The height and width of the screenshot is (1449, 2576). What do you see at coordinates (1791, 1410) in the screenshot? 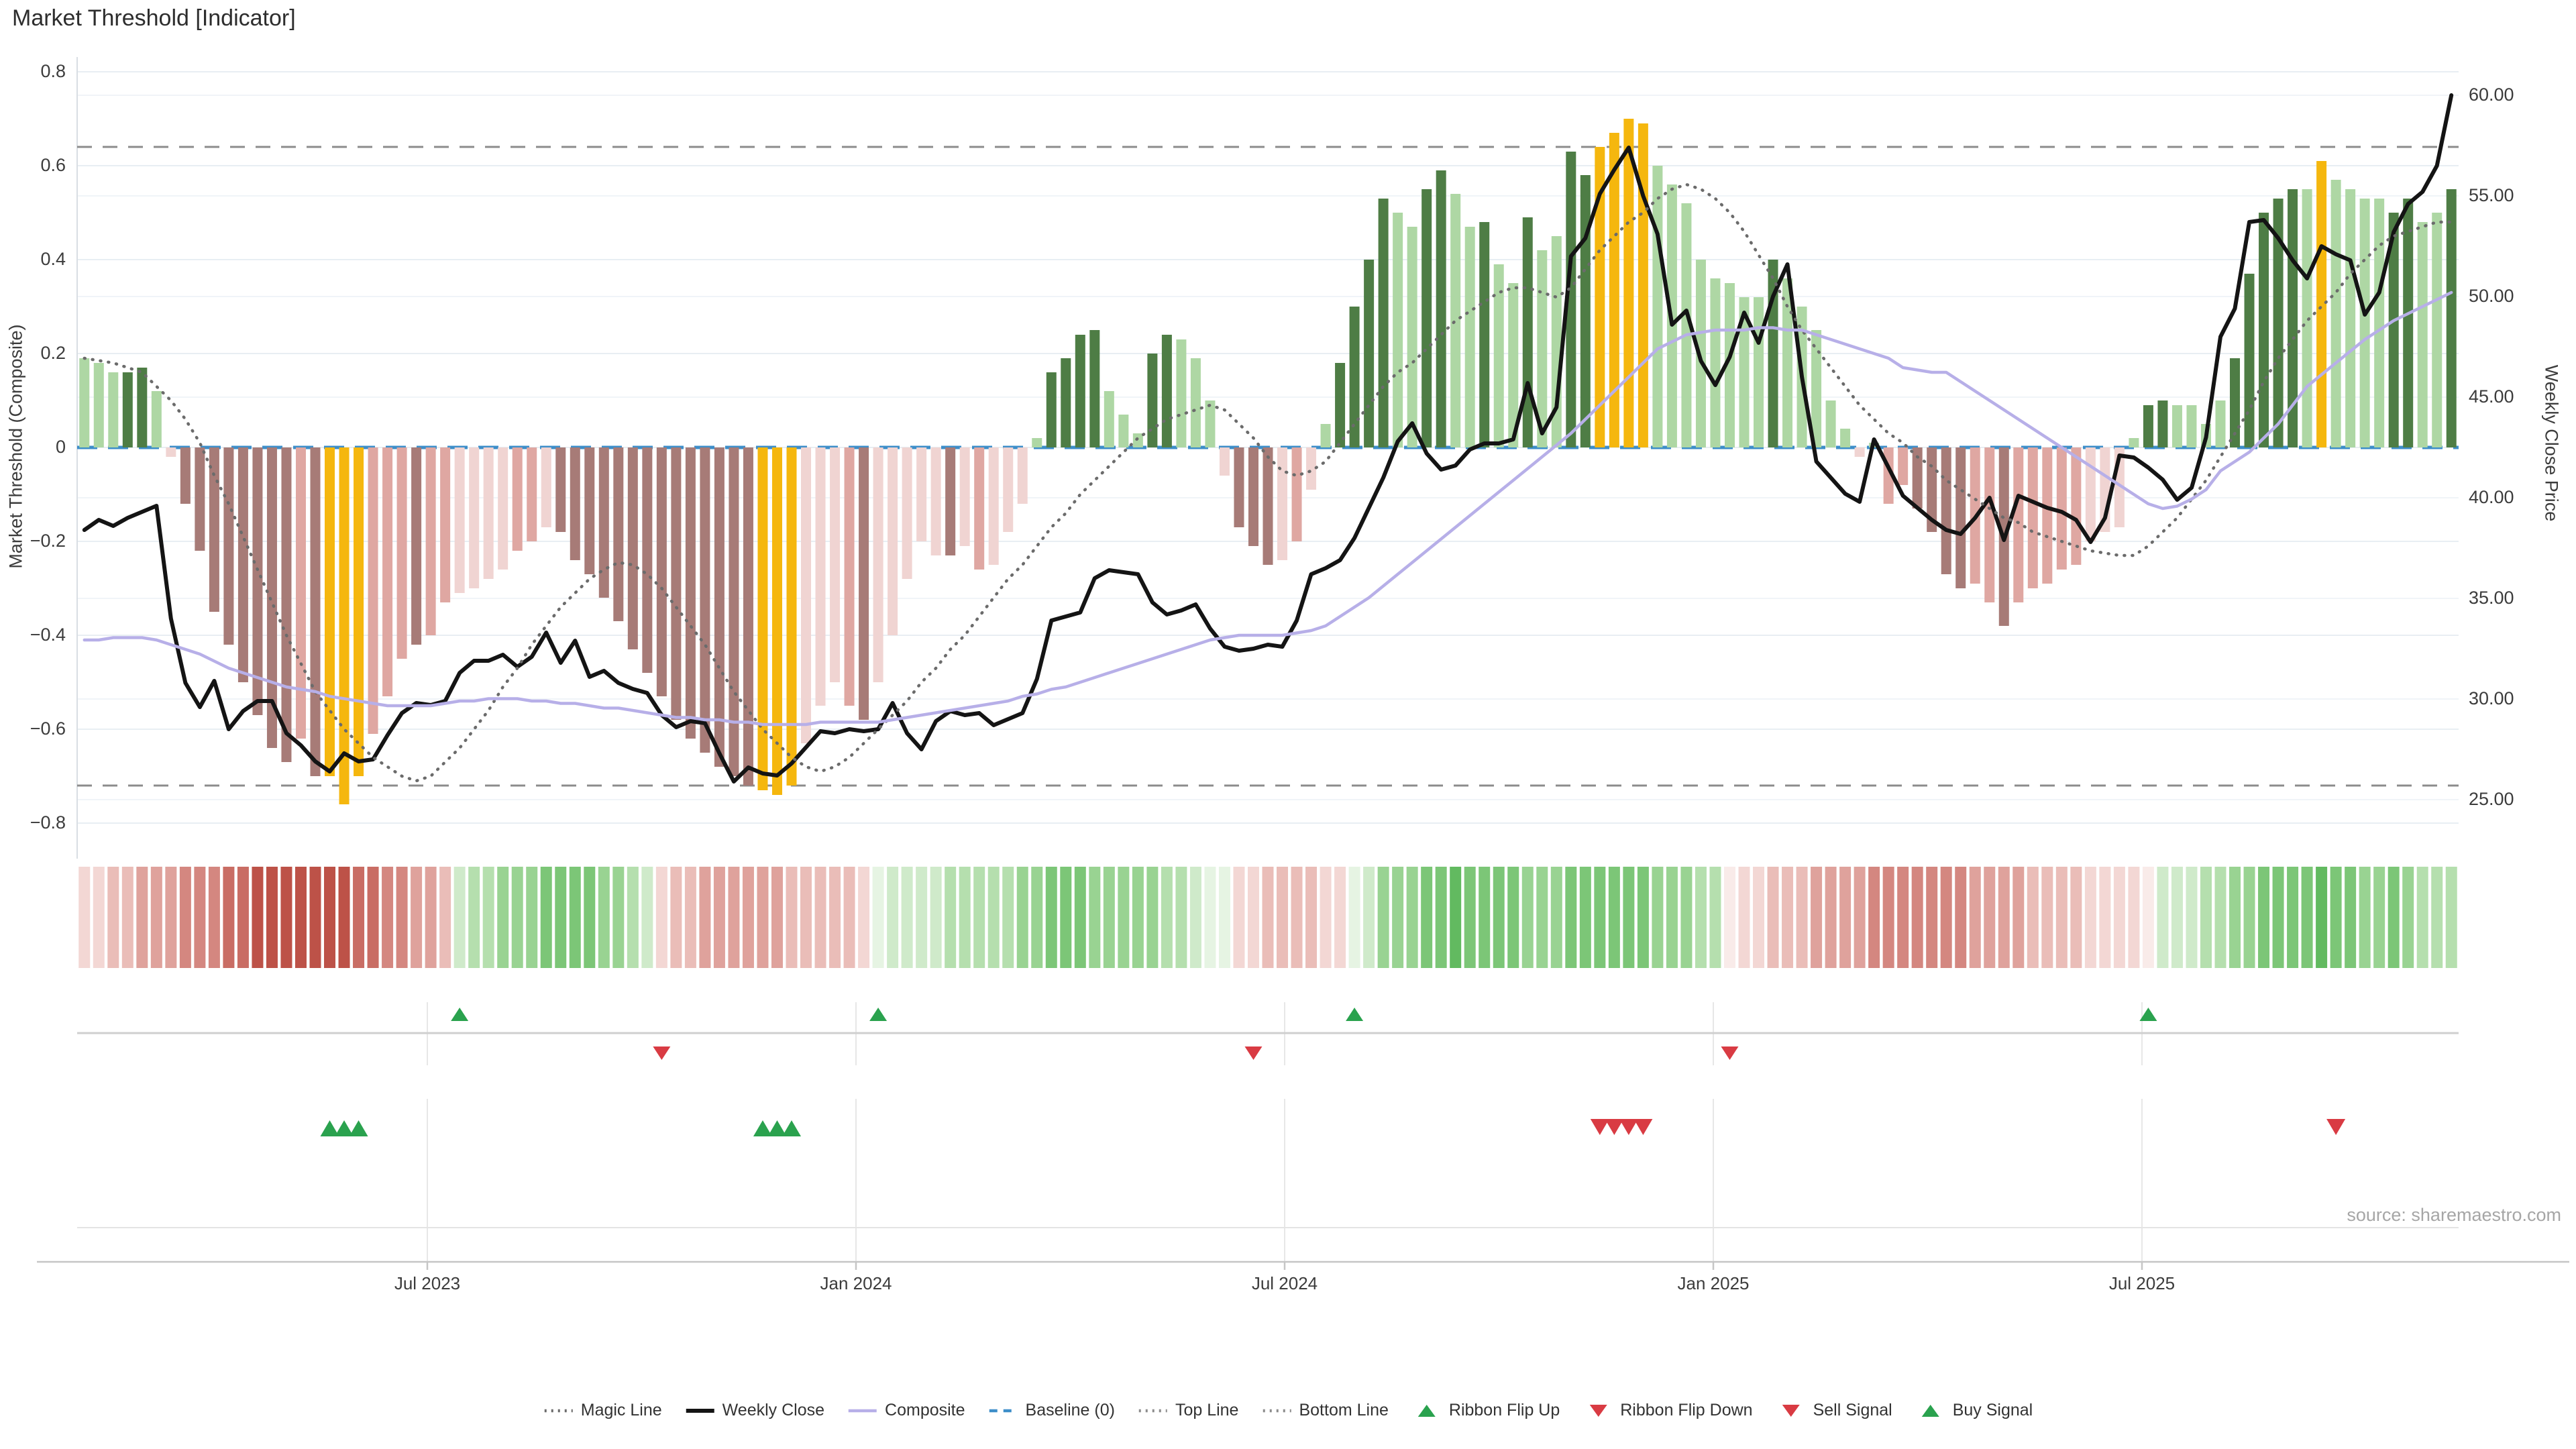
I see `triangle-down-icon` at bounding box center [1791, 1410].